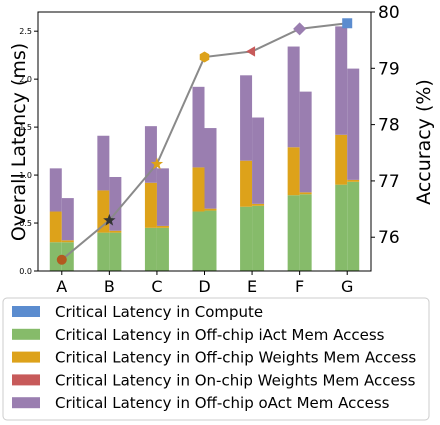 The height and width of the screenshot is (425, 440). Describe the element at coordinates (103, 163) in the screenshot. I see `bar-b-left-oact` at that location.